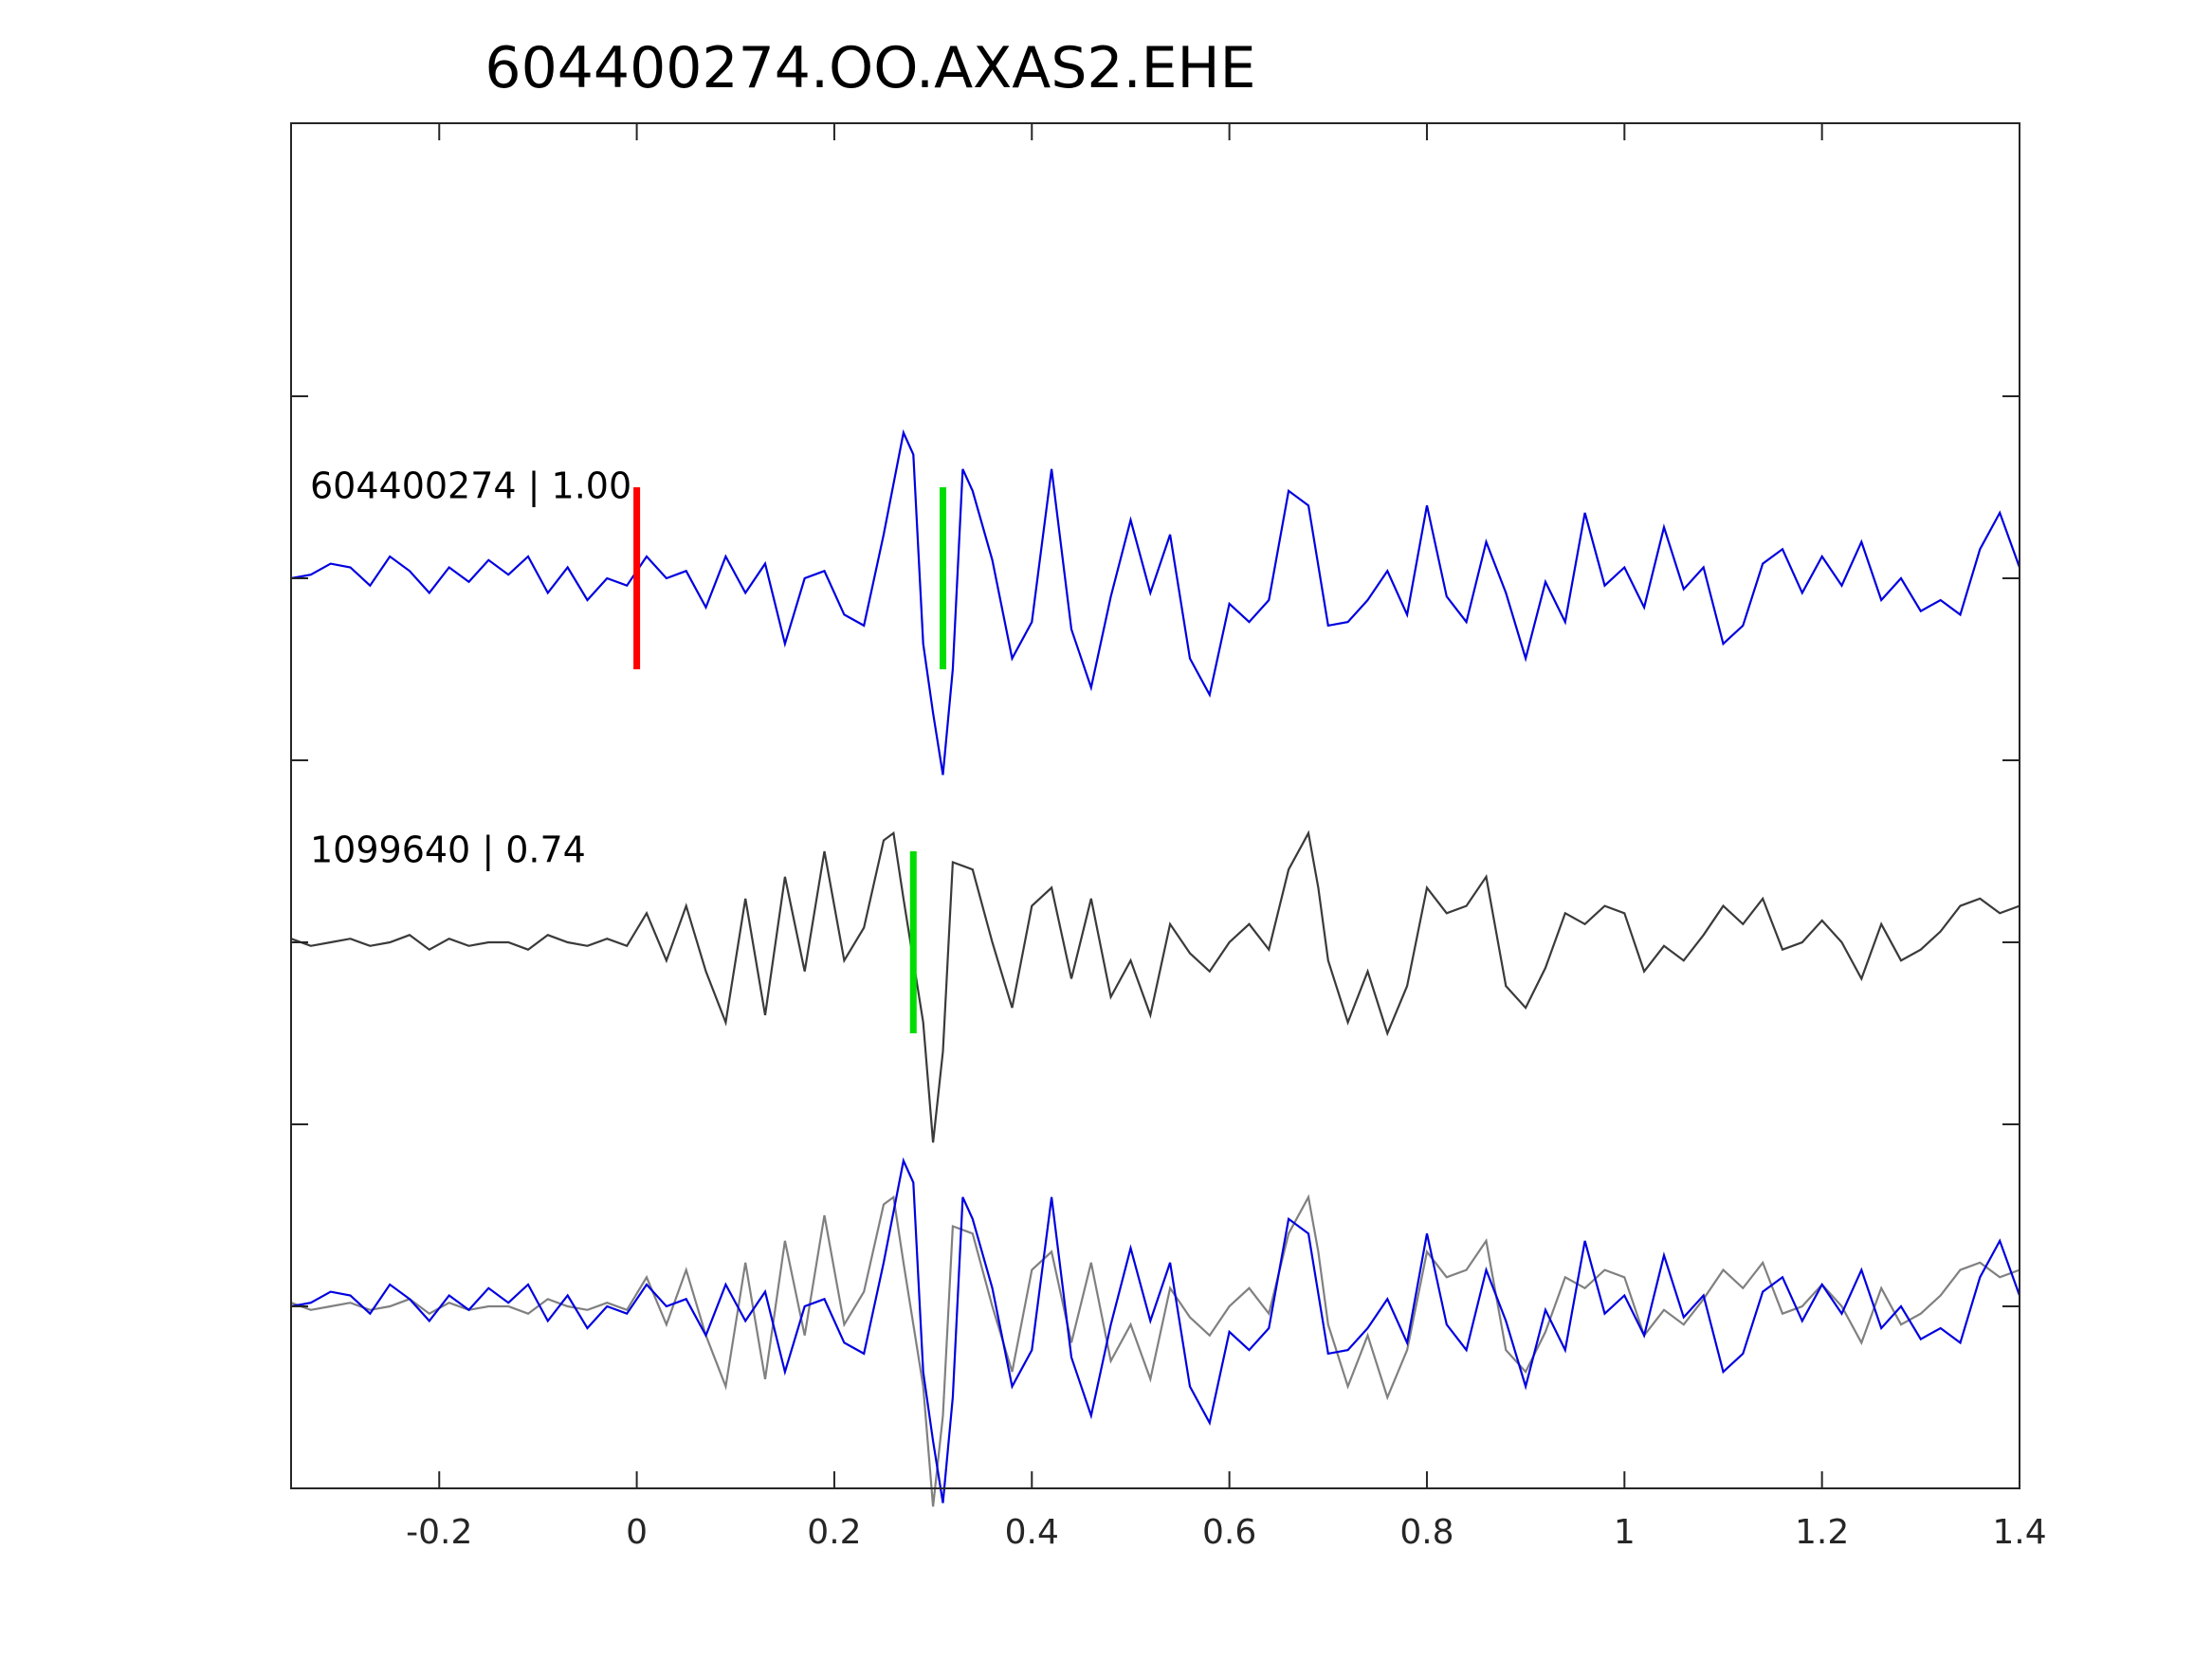 The width and height of the screenshot is (2212, 1659). I want to click on x-tick-label: 1.4, so click(2019, 1532).